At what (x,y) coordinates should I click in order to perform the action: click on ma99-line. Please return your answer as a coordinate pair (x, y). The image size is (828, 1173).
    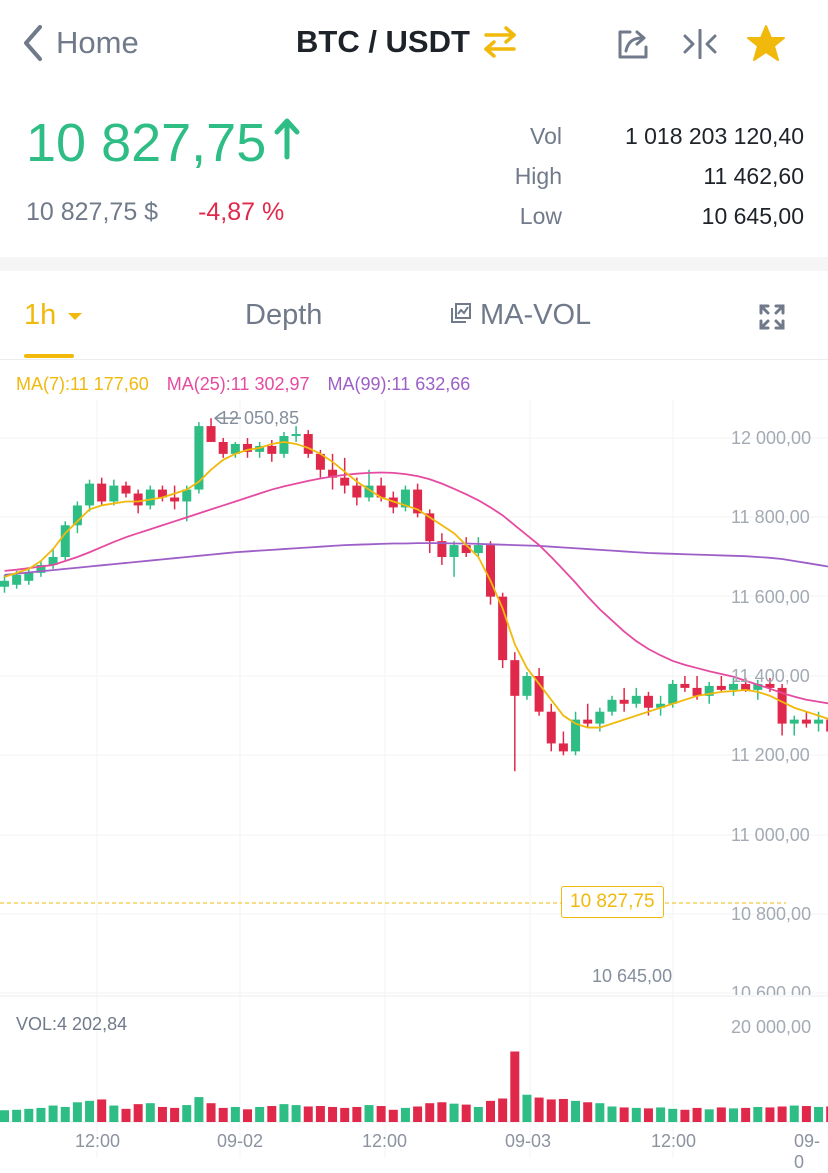
    Looking at the image, I should click on (416, 563).